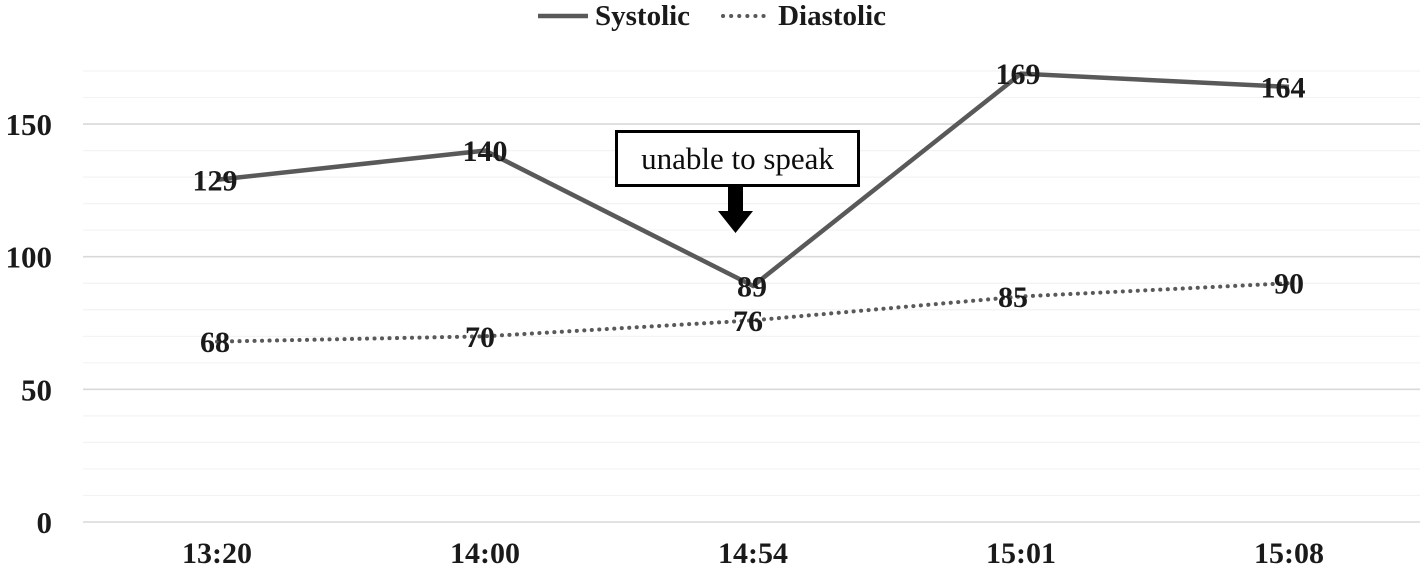 The image size is (1423, 573). What do you see at coordinates (215, 180) in the screenshot?
I see `data-label-systolic-13:20: 129` at bounding box center [215, 180].